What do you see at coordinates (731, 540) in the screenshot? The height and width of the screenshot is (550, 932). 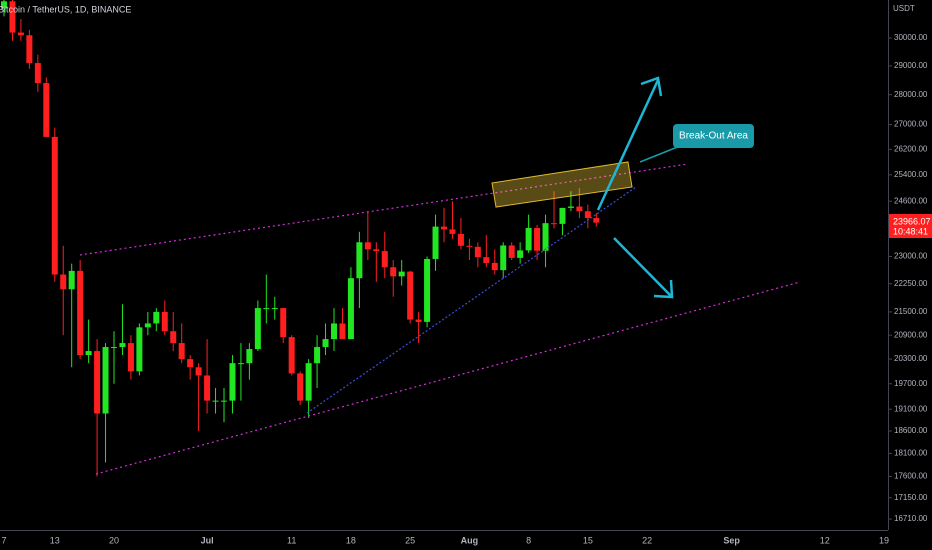 I see `x-tick-label: Sep` at bounding box center [731, 540].